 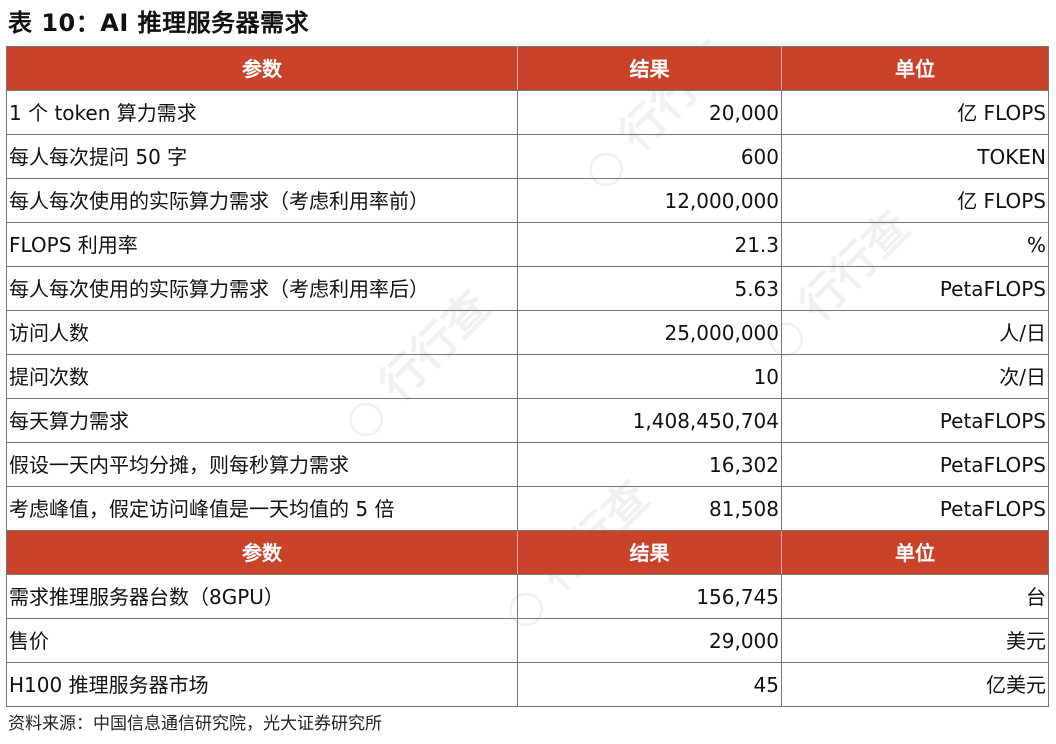 I want to click on table-row: 售价 29,000 美元, so click(x=527, y=640).